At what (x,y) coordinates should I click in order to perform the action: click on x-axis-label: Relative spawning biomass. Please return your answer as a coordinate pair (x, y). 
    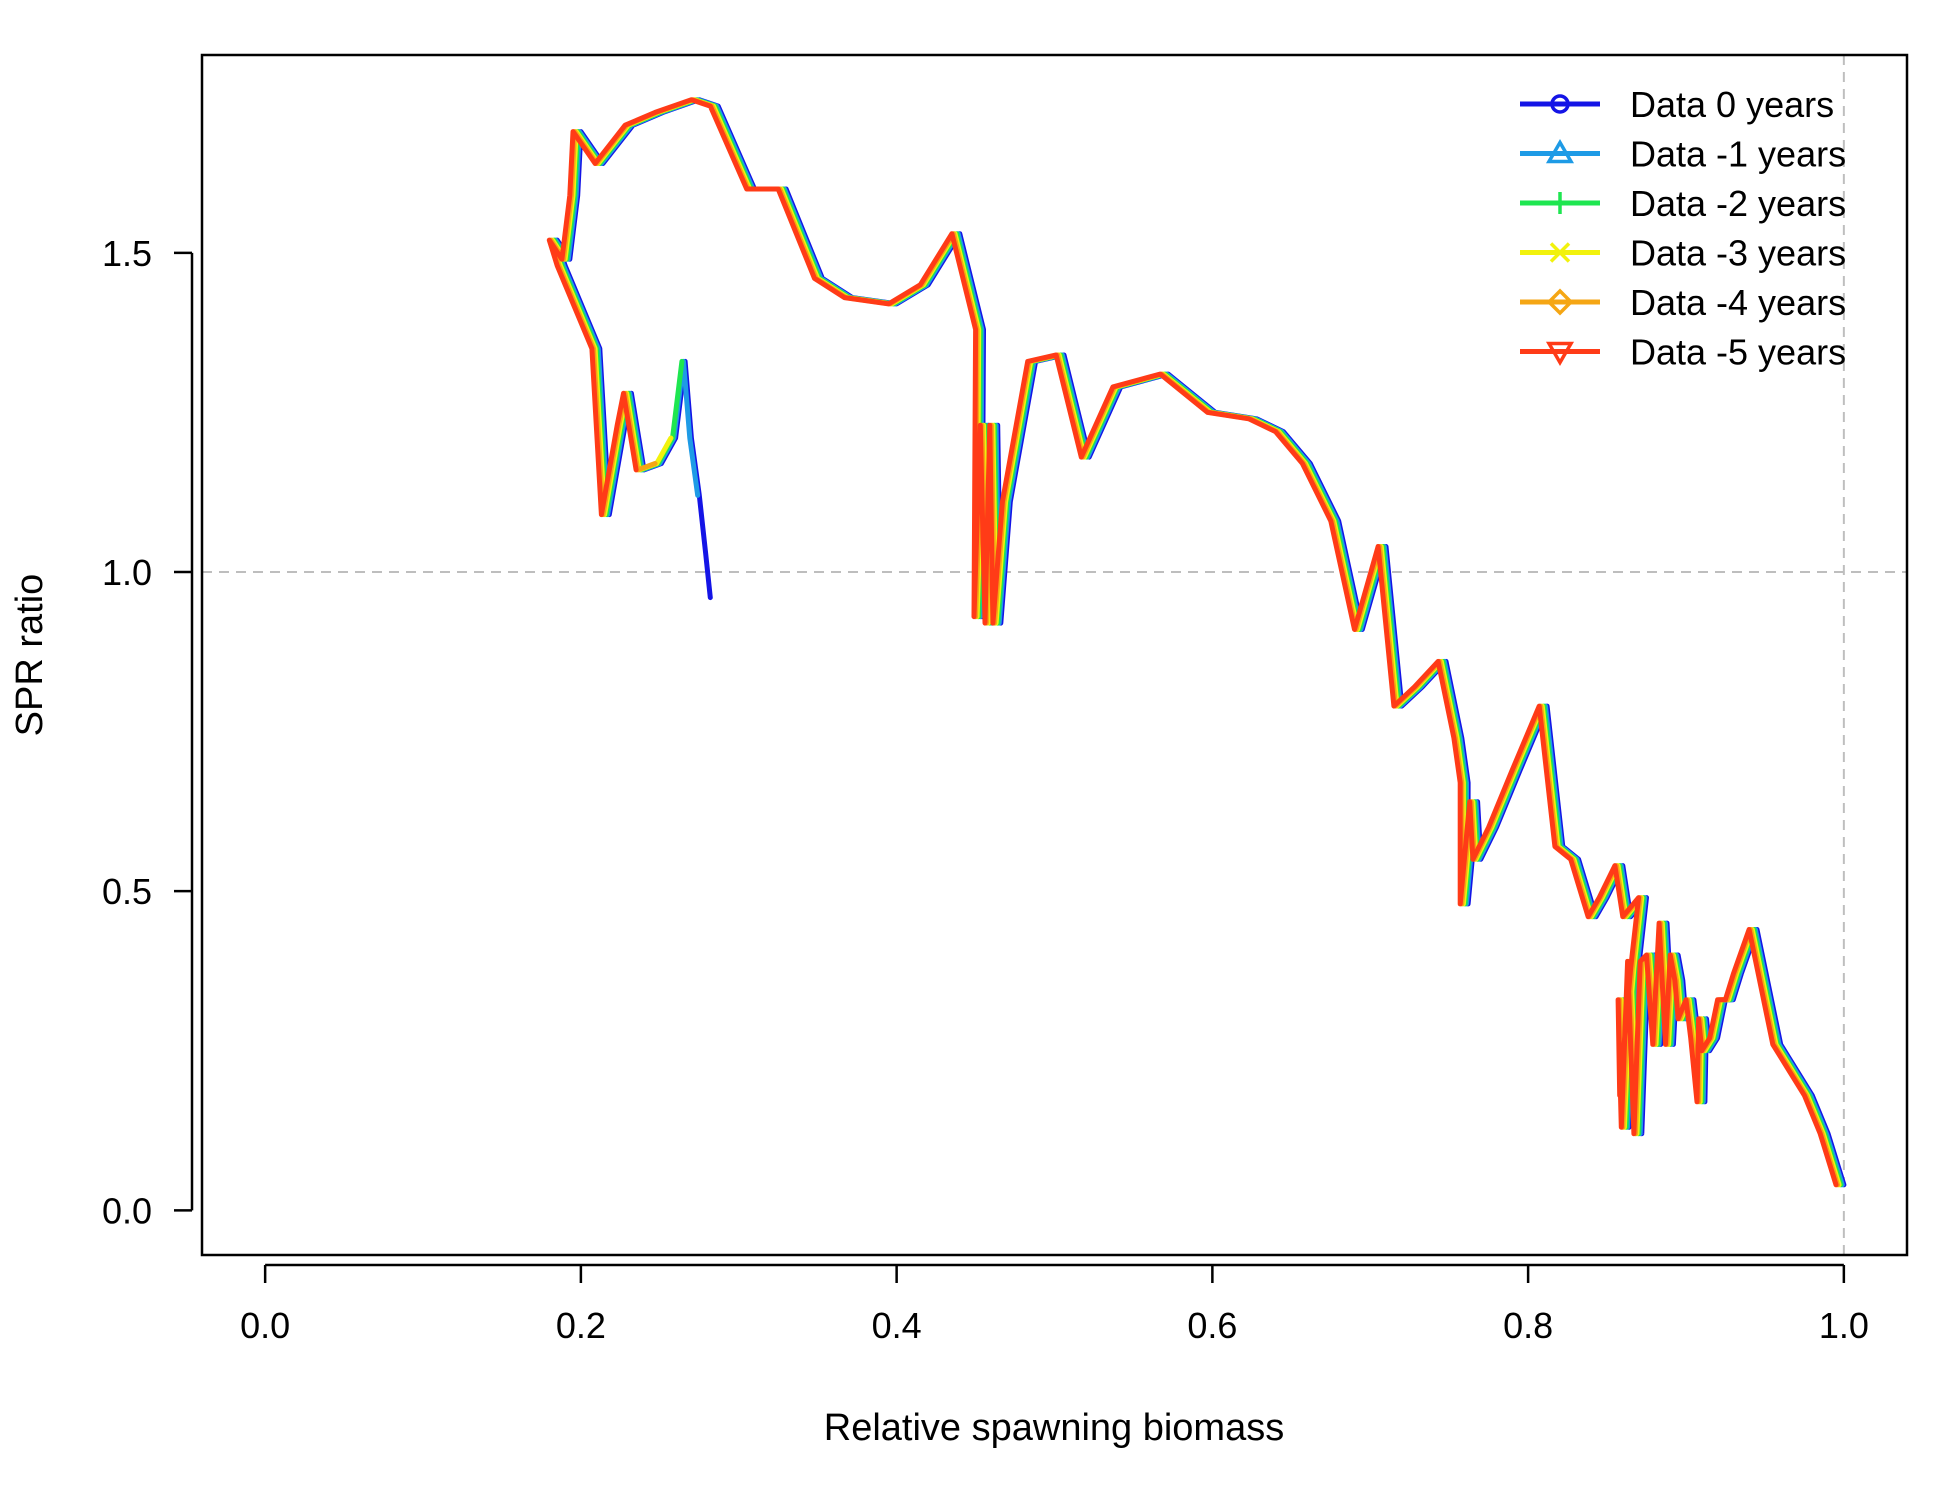
    Looking at the image, I should click on (1054, 1428).